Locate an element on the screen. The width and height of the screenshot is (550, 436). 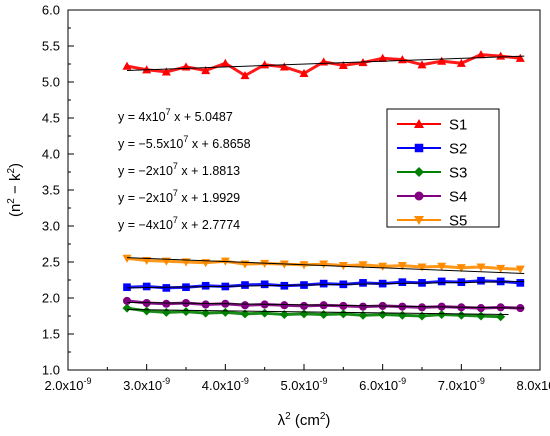
legend-label: S1 is located at coordinates (458, 125).